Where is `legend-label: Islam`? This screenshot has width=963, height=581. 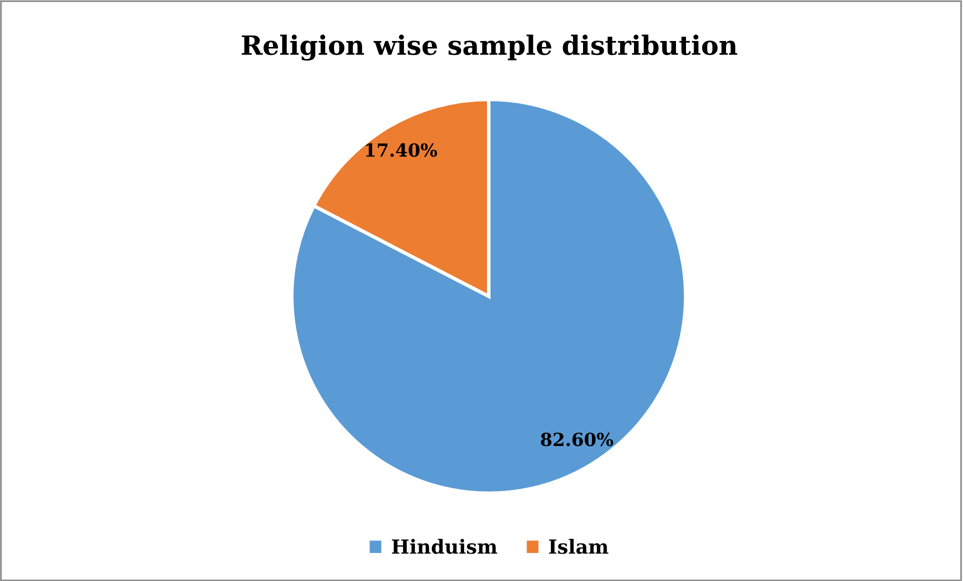
legend-label: Islam is located at coordinates (578, 546).